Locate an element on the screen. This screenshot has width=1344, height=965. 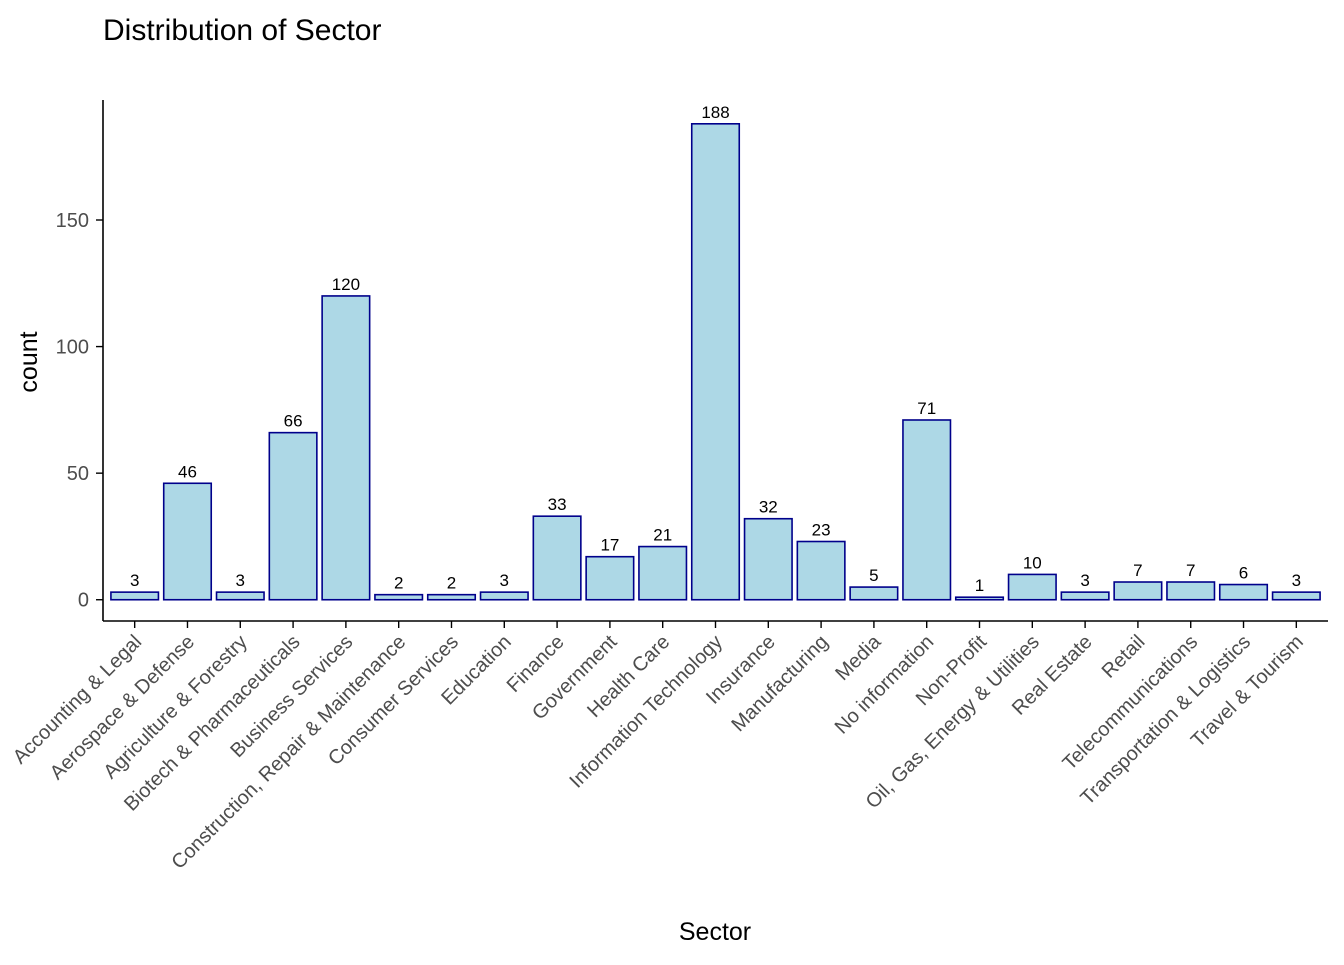
y-tick-label: 50 is located at coordinates (78, 474).